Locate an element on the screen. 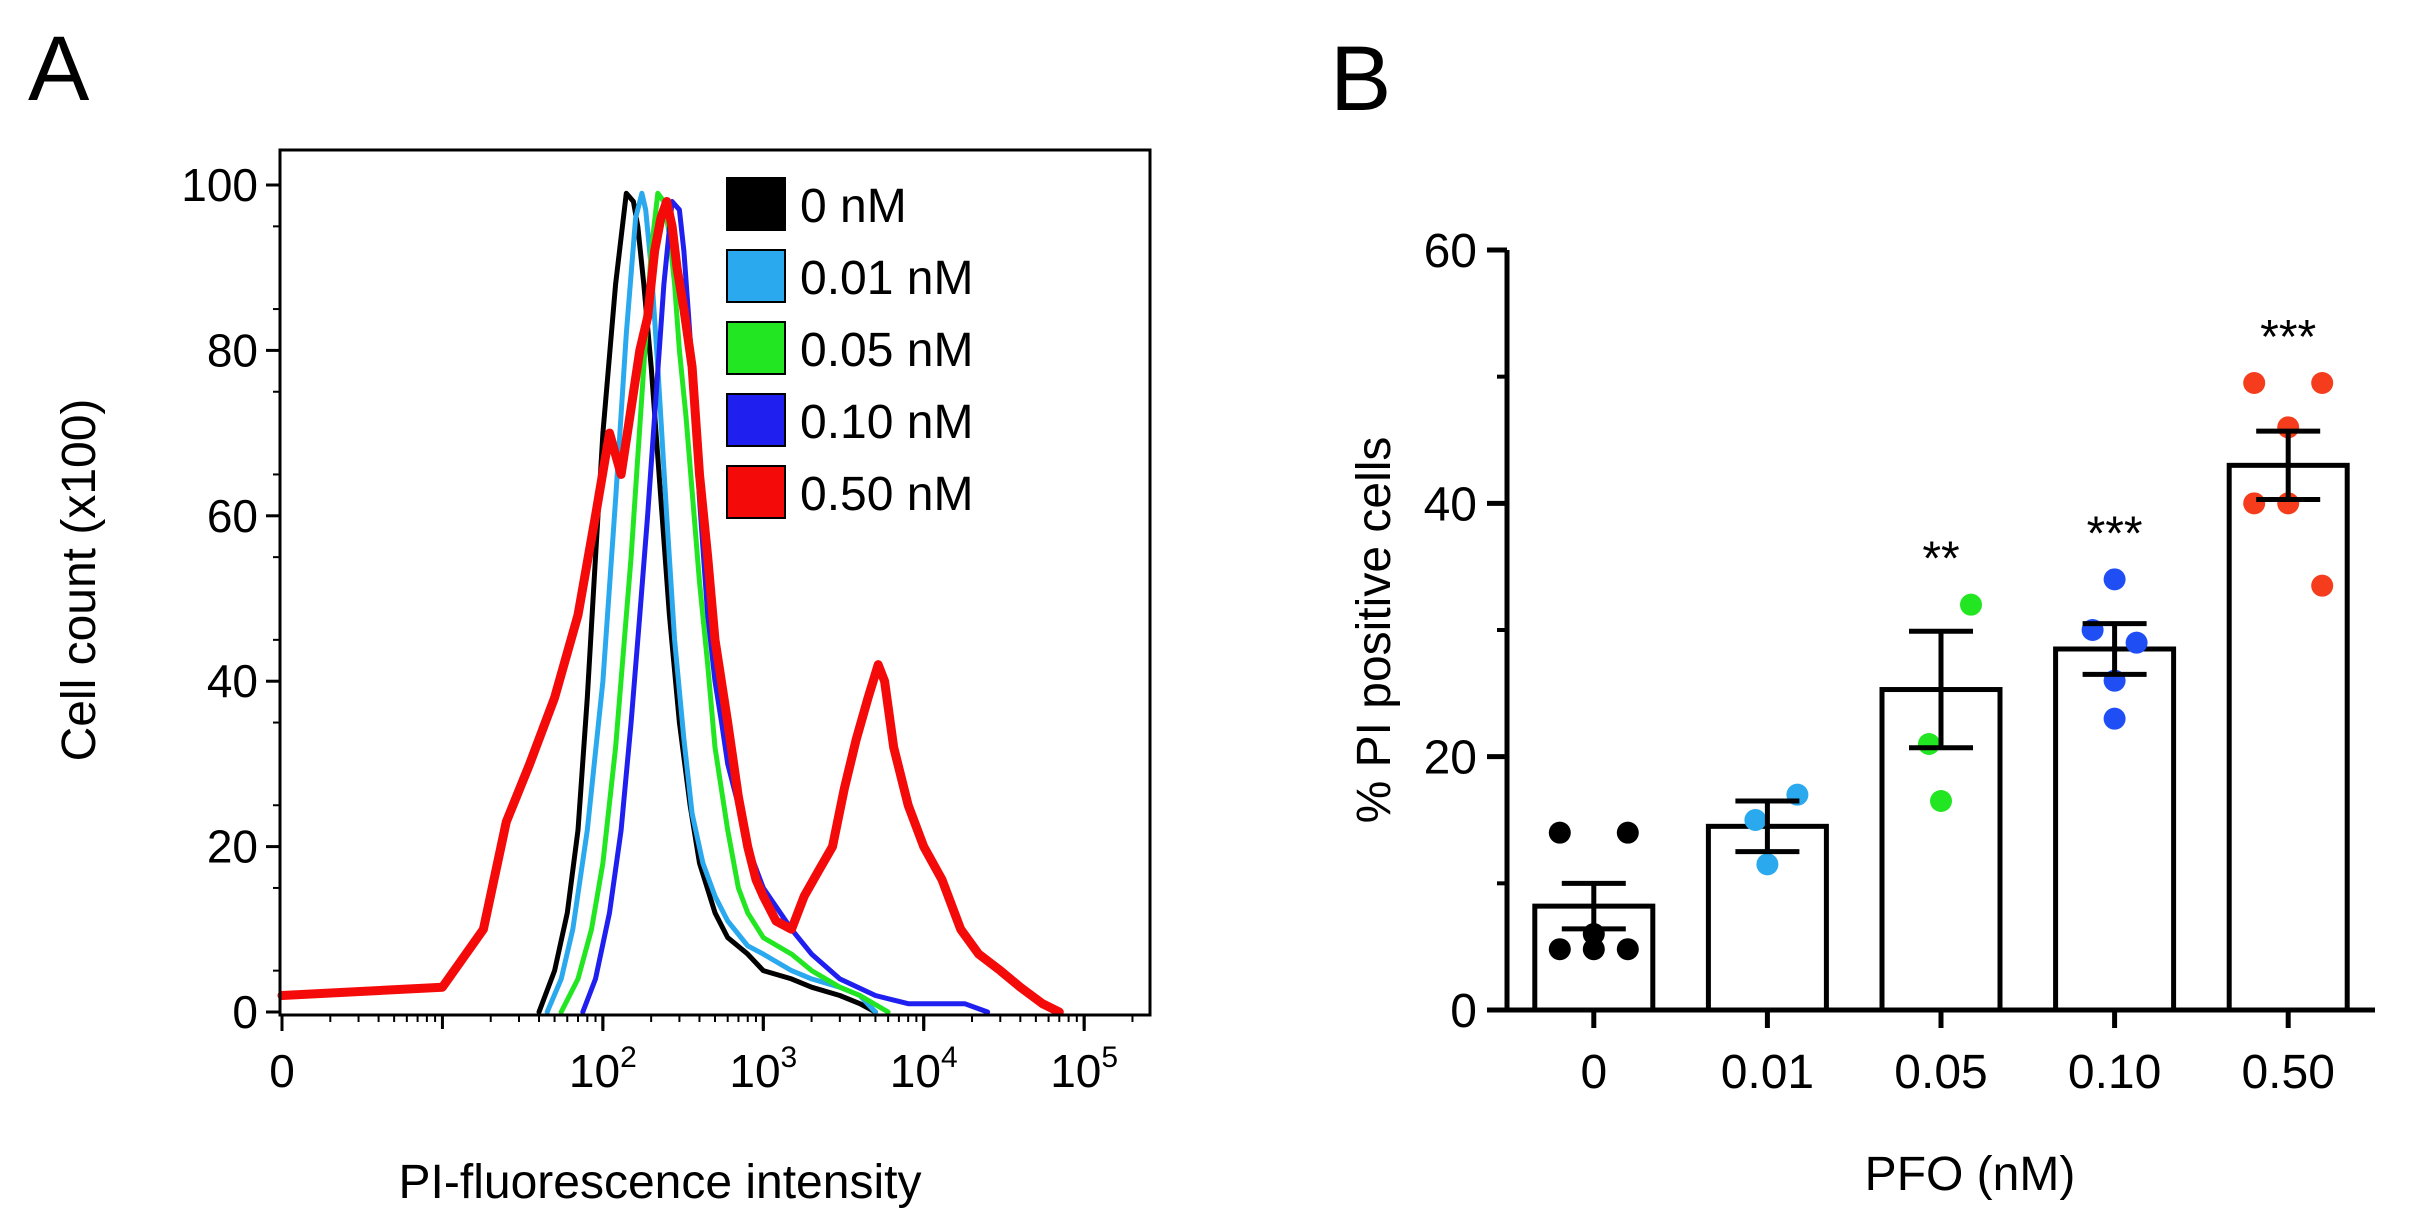 This screenshot has height=1230, width=2416. legend-label-3: 0.10 nM is located at coordinates (886, 422).